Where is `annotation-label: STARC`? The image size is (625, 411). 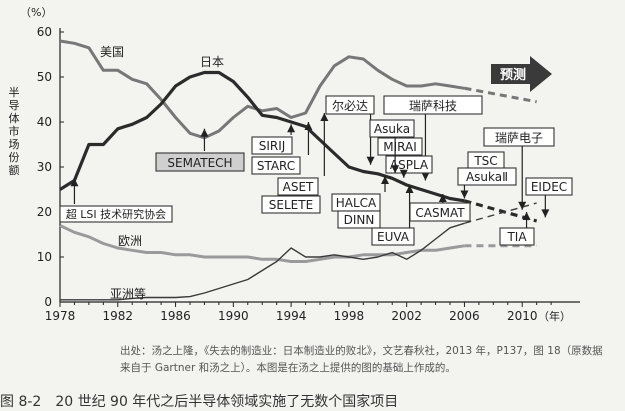
annotation-label: STARC is located at coordinates (276, 166).